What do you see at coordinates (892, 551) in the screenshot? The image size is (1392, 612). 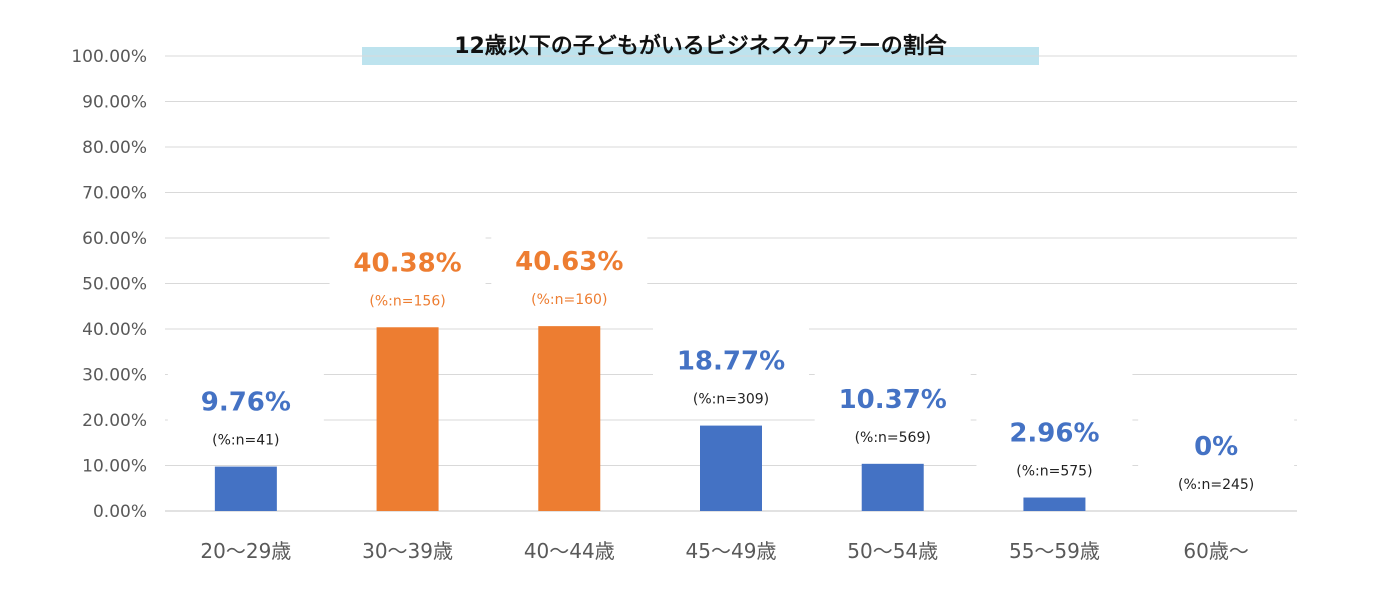 I see `x-tick-label: 50〜54歳` at bounding box center [892, 551].